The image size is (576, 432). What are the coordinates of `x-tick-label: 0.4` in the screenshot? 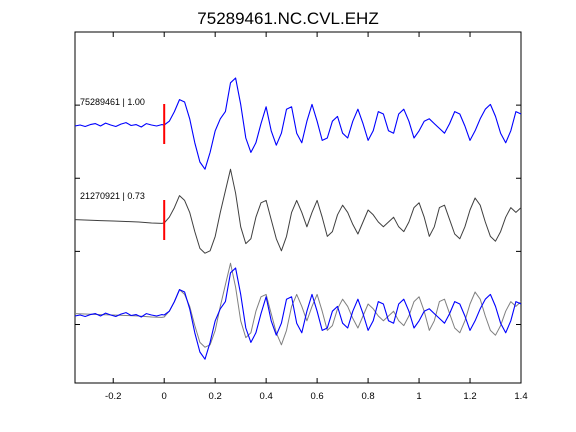 It's located at (266, 396).